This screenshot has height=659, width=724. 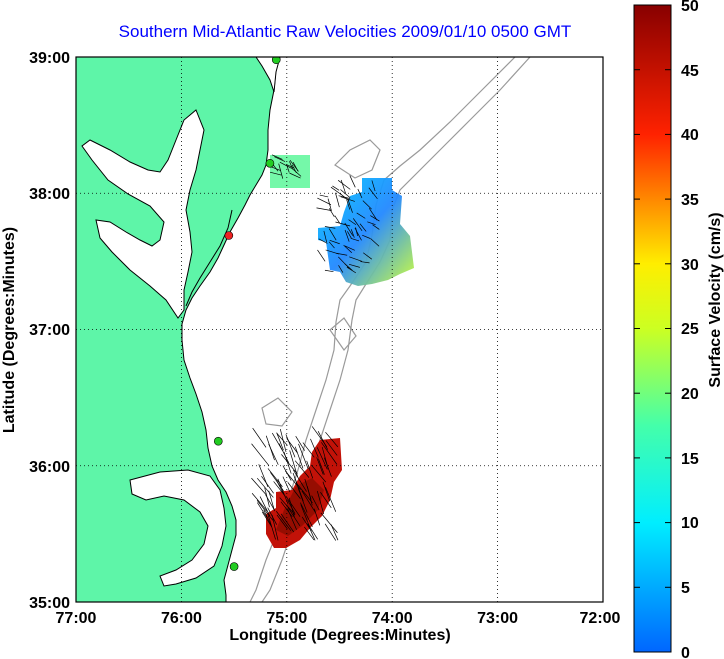 What do you see at coordinates (685, 652) in the screenshot?
I see `colorbar-tick-label: 0` at bounding box center [685, 652].